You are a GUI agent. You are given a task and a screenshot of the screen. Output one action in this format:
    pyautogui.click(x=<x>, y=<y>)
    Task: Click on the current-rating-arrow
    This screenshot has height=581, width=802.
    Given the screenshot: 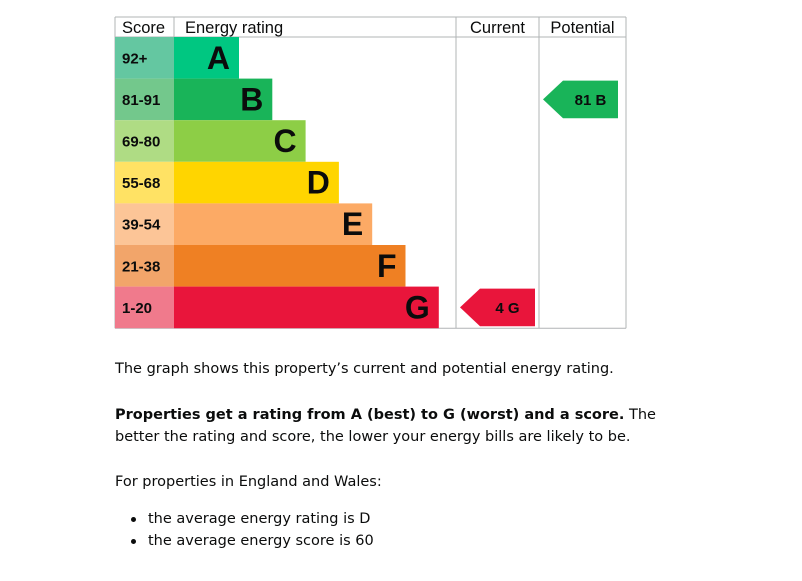 What is the action you would take?
    pyautogui.click(x=497, y=307)
    